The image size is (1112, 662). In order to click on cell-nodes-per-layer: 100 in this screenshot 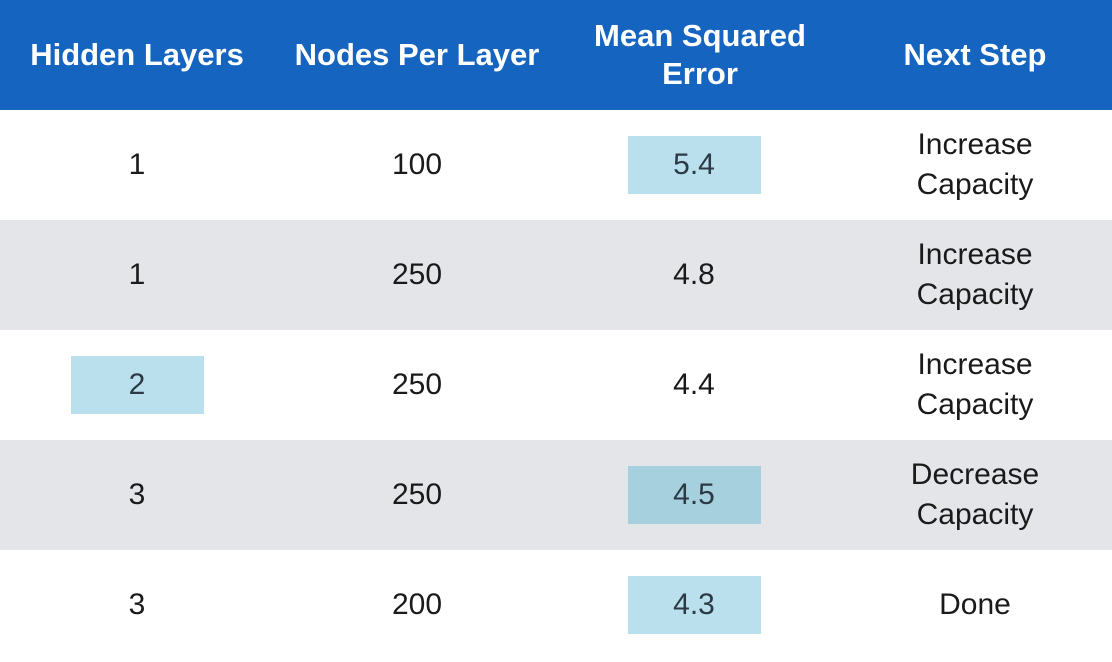, I will do `click(417, 164)`.